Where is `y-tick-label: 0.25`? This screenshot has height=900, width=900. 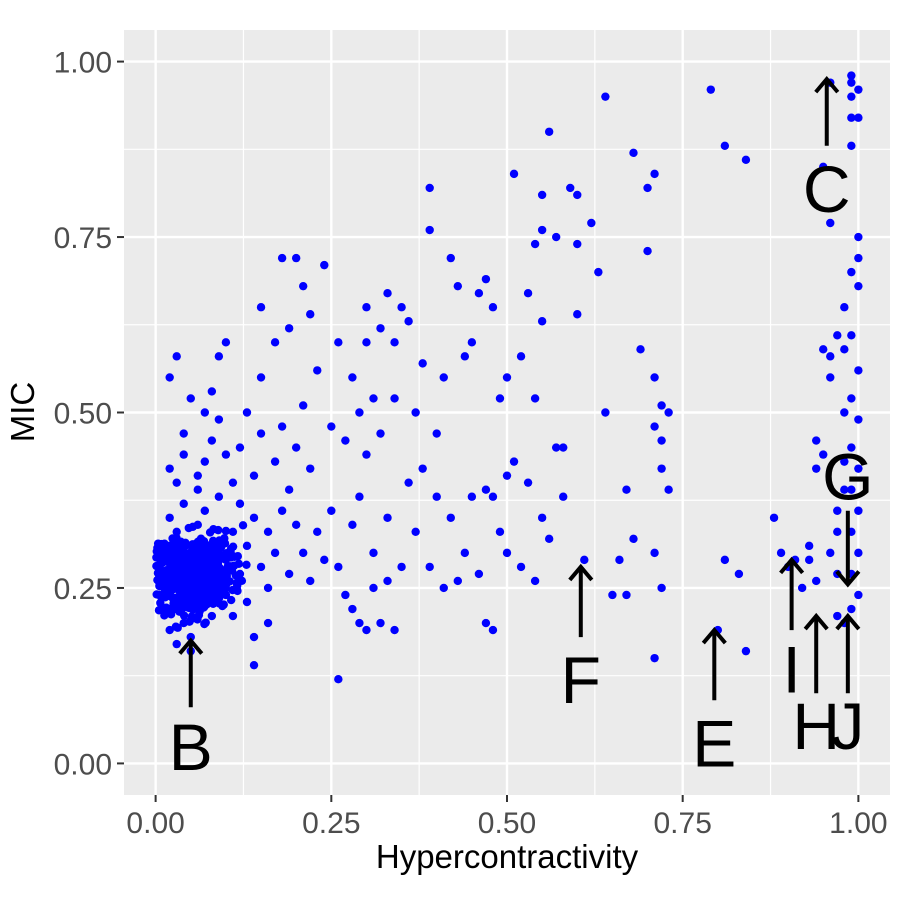 y-tick-label: 0.25 is located at coordinates (83, 589).